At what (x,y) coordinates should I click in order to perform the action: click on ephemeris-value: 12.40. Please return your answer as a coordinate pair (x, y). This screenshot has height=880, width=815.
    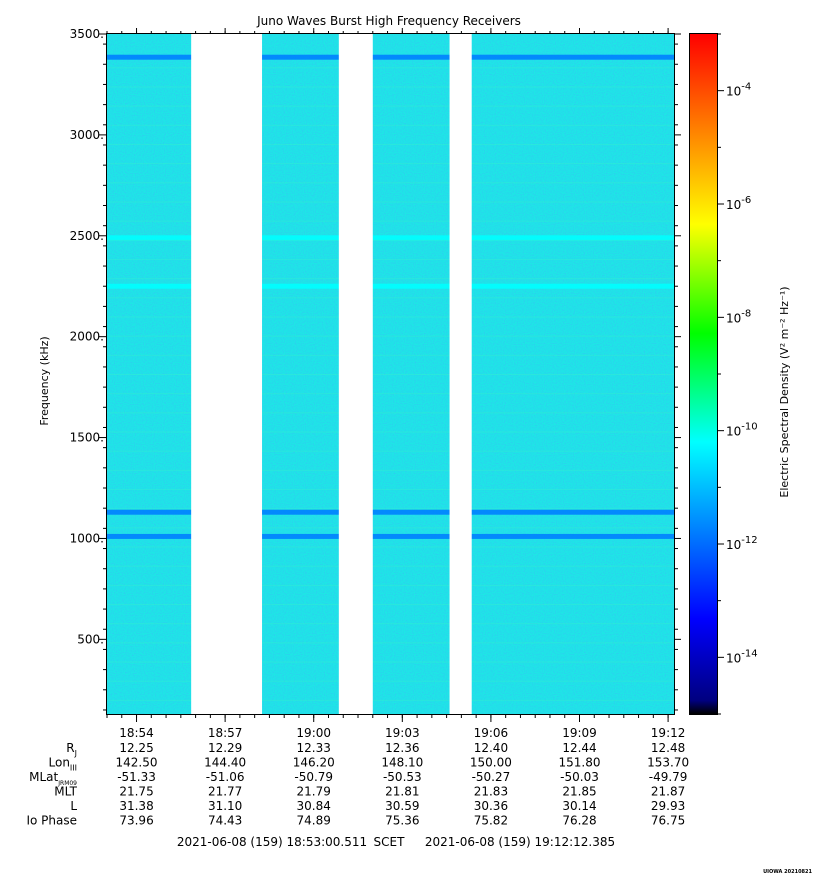
    Looking at the image, I should click on (491, 748).